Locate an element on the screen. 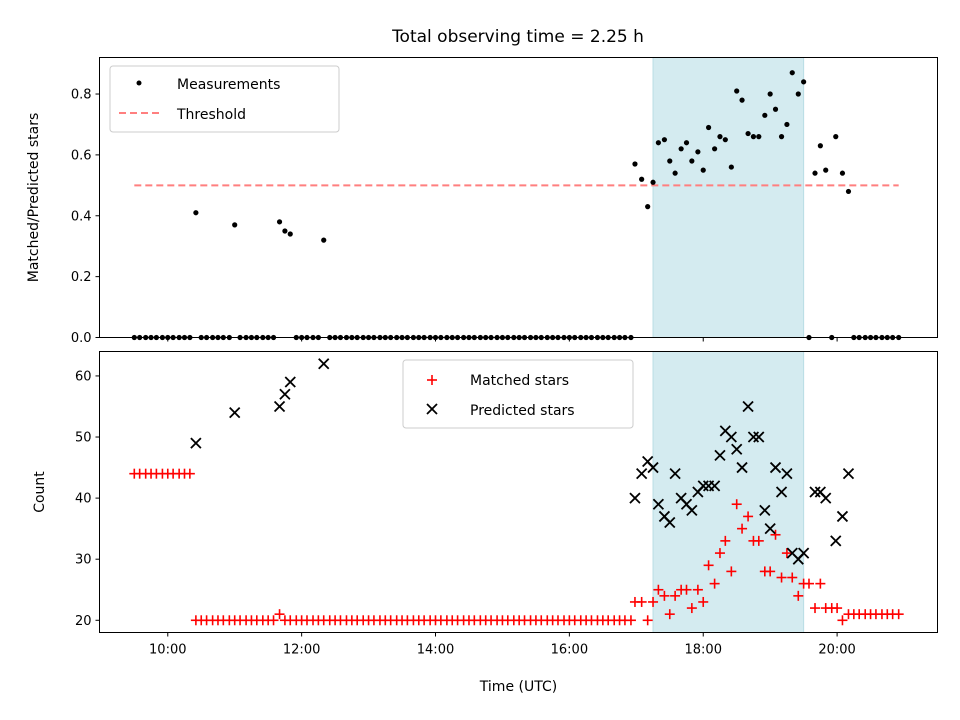 The width and height of the screenshot is (960, 720). top-legend: Measurements Threshold is located at coordinates (224, 99).